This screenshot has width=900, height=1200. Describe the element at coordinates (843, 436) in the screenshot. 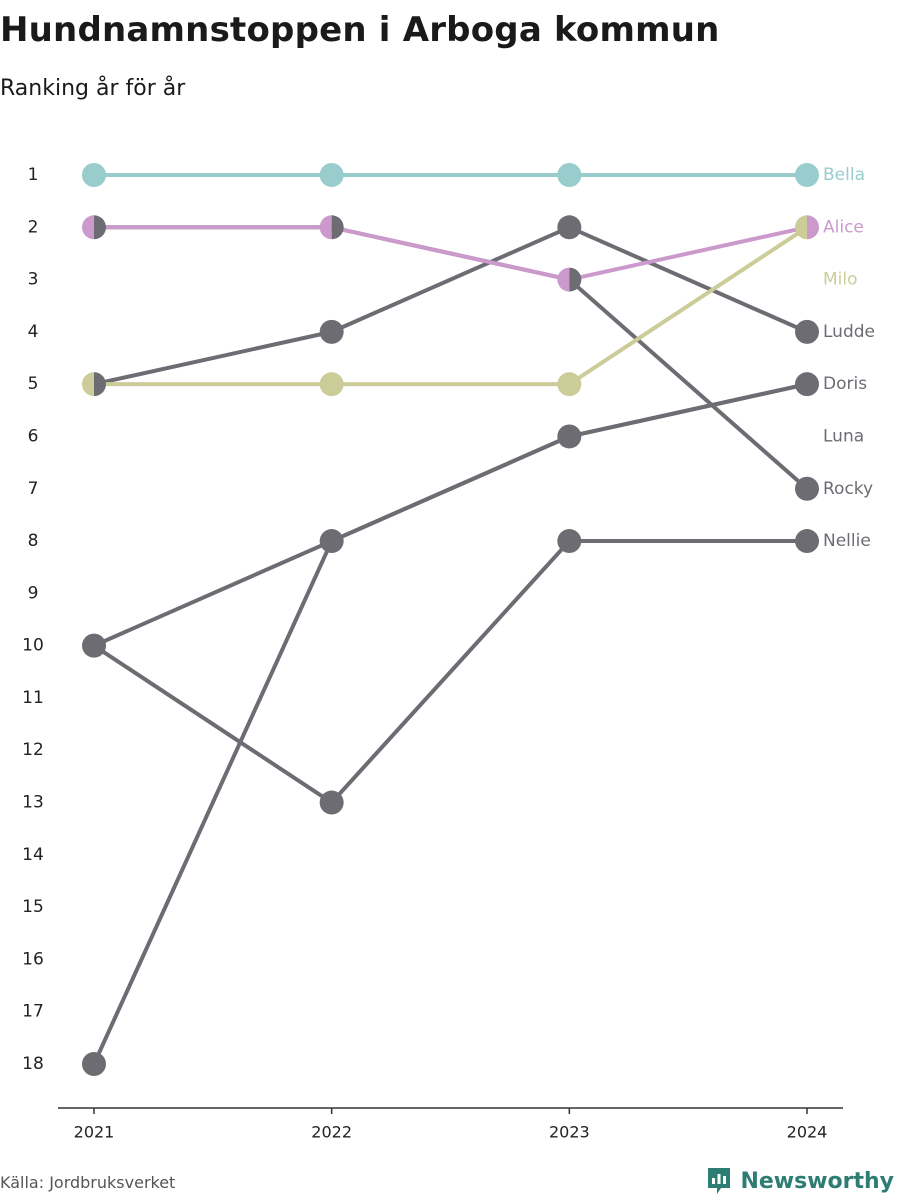

I see `end-label-luna: Luna` at that location.